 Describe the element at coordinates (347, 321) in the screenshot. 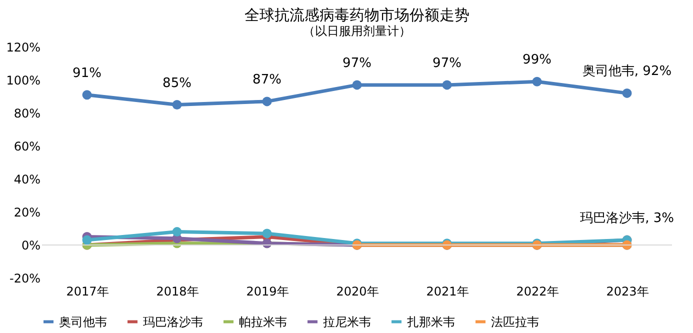

I see `legend-label: 拉尼米韦` at that location.